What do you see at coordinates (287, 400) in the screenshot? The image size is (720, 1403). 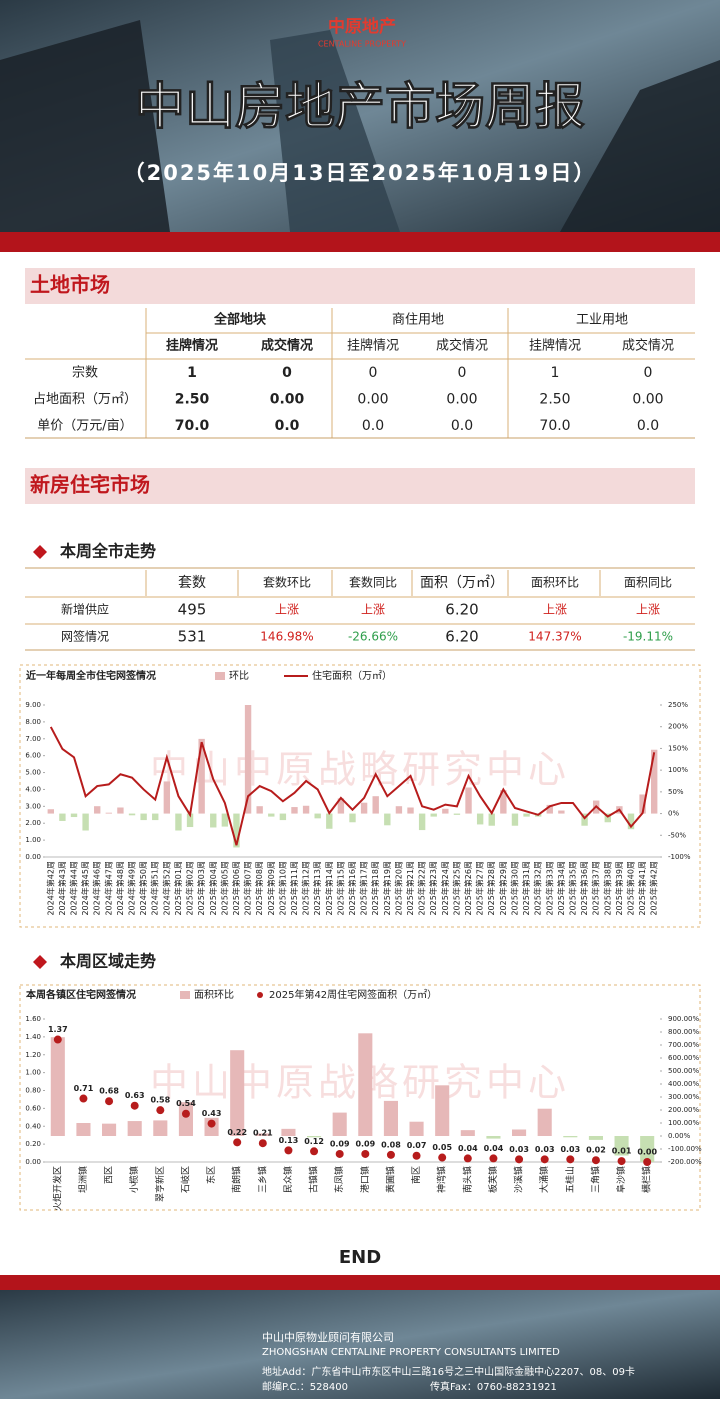 I see `cell: 0.00` at bounding box center [287, 400].